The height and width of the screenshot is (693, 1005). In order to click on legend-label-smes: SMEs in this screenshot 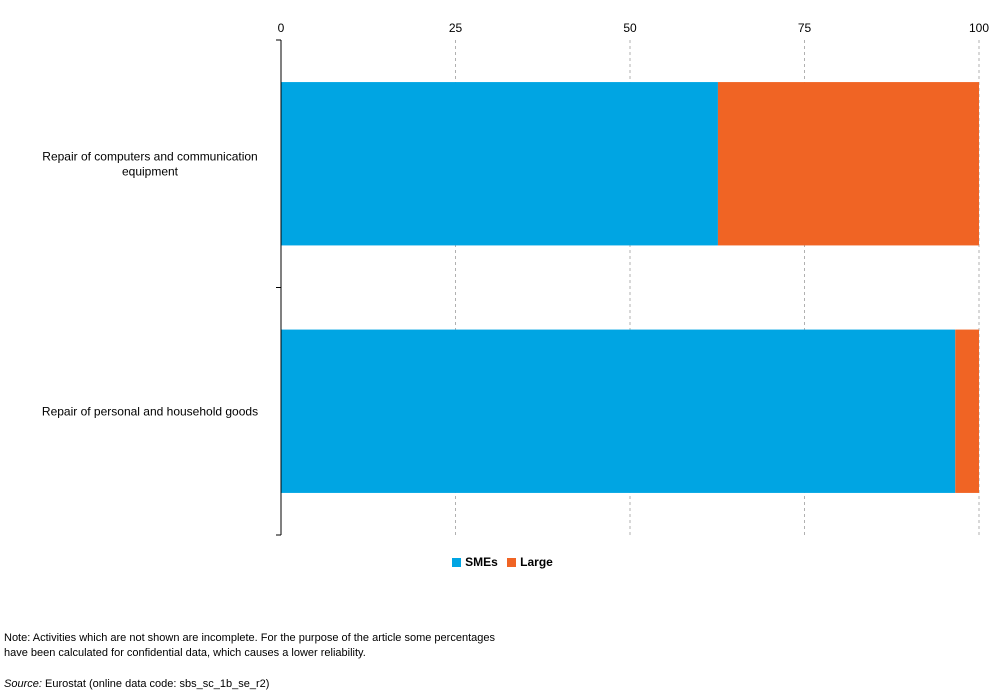, I will do `click(481, 562)`.